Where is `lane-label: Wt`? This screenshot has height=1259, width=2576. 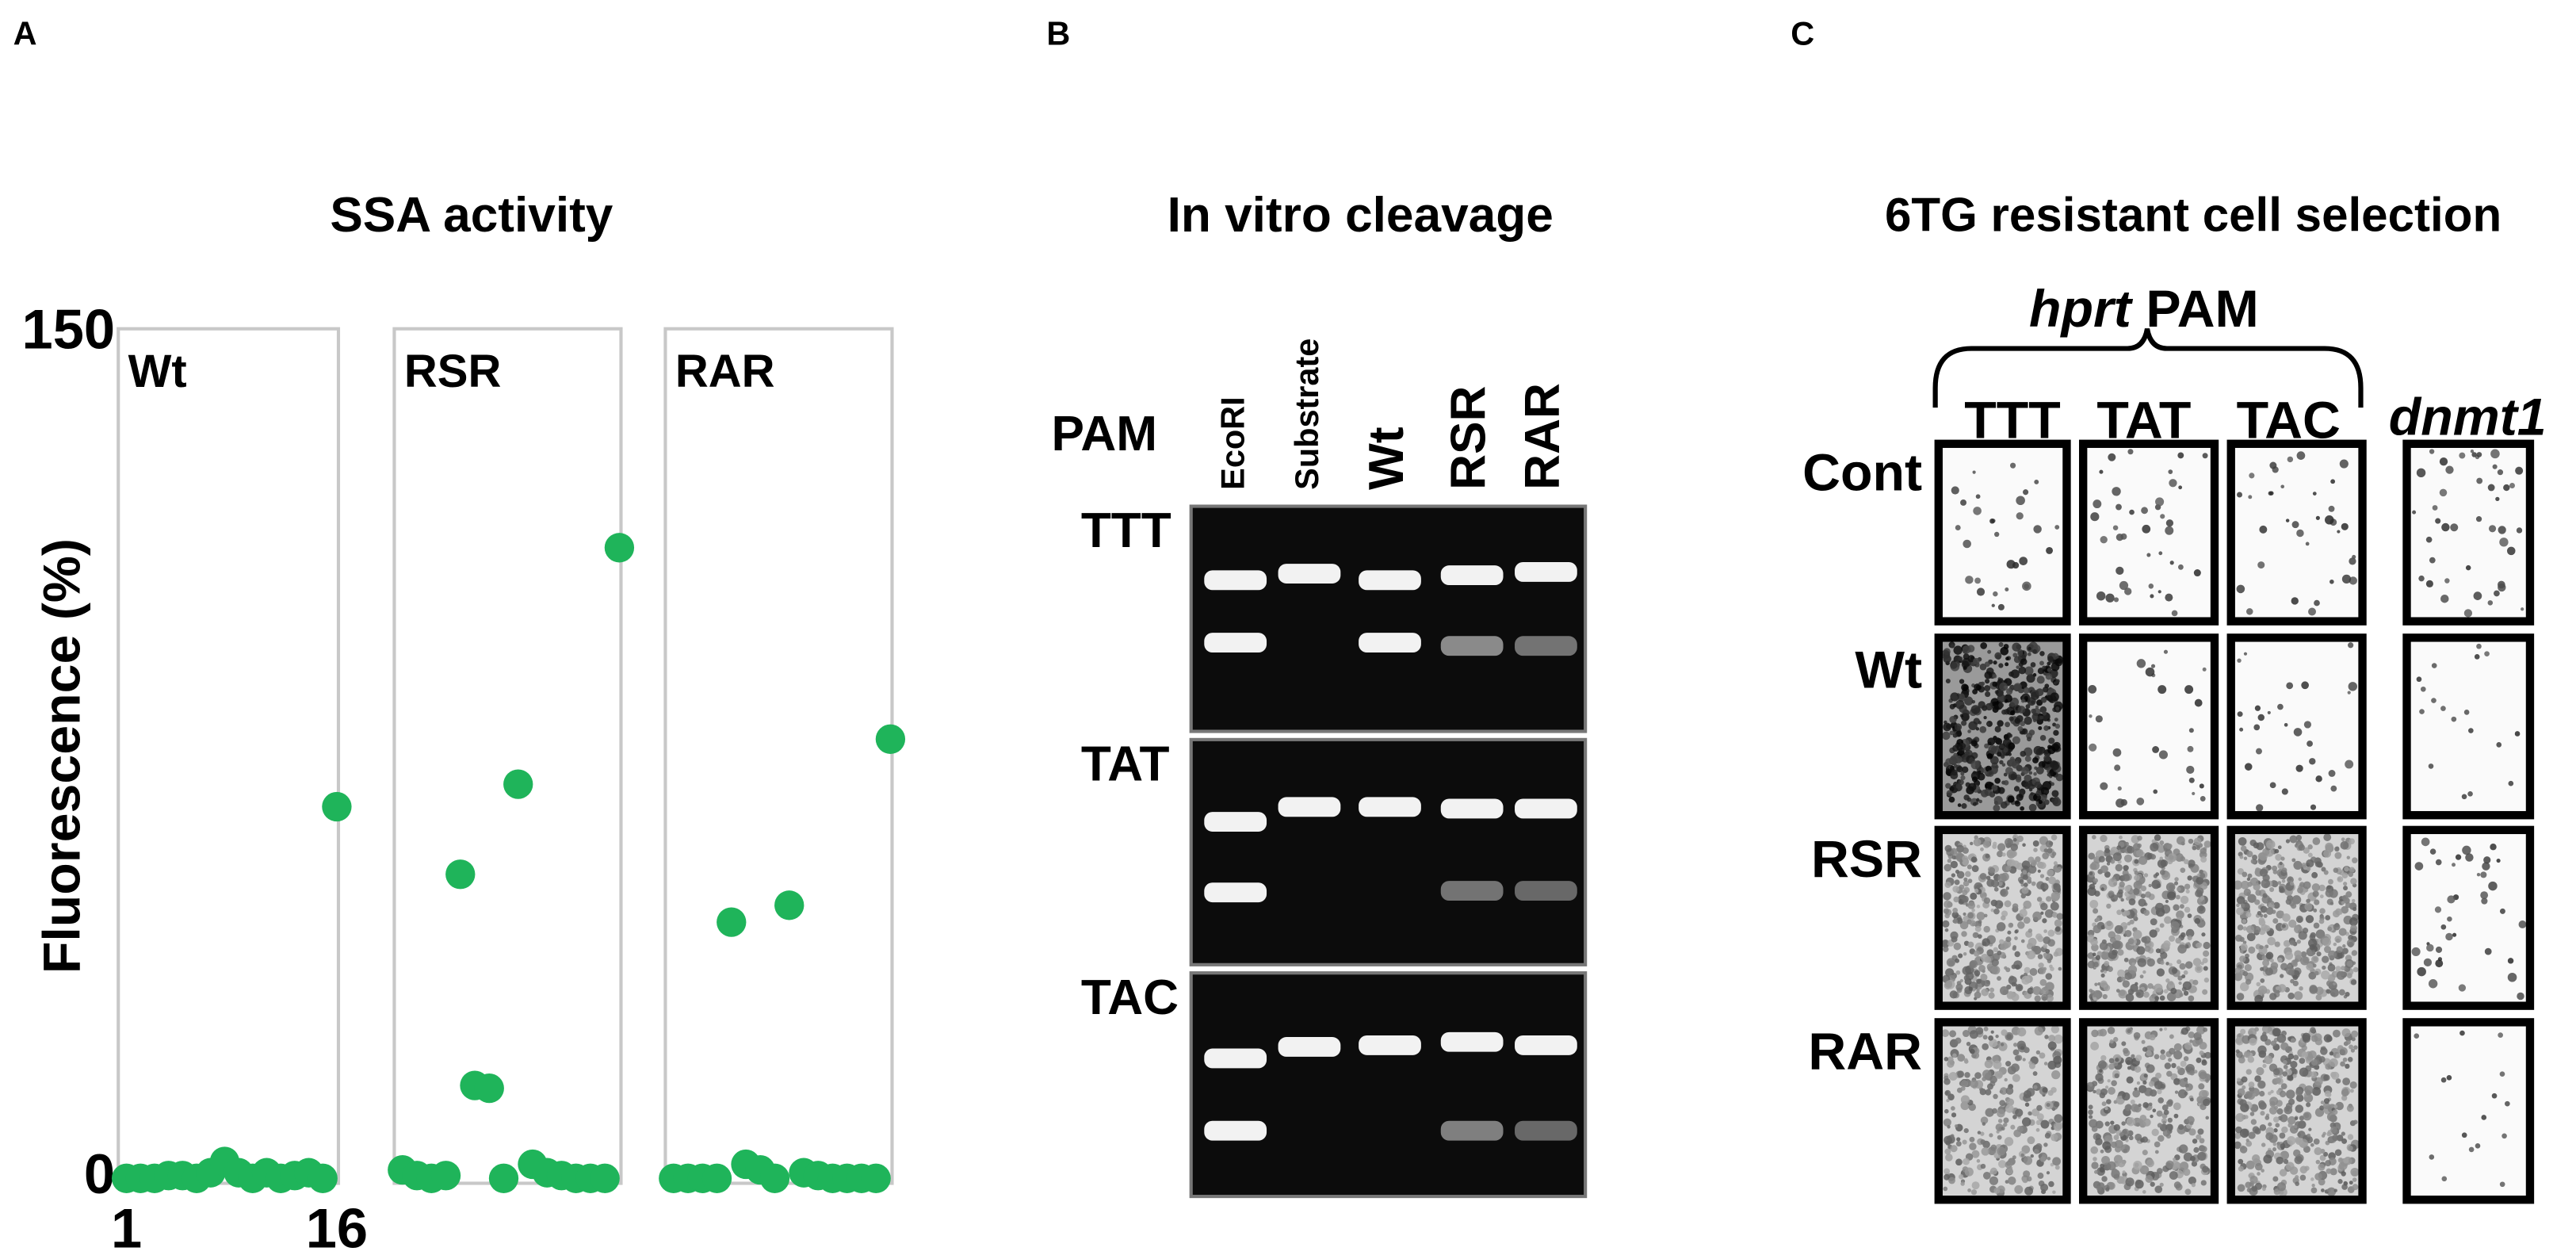 lane-label: Wt is located at coordinates (1386, 458).